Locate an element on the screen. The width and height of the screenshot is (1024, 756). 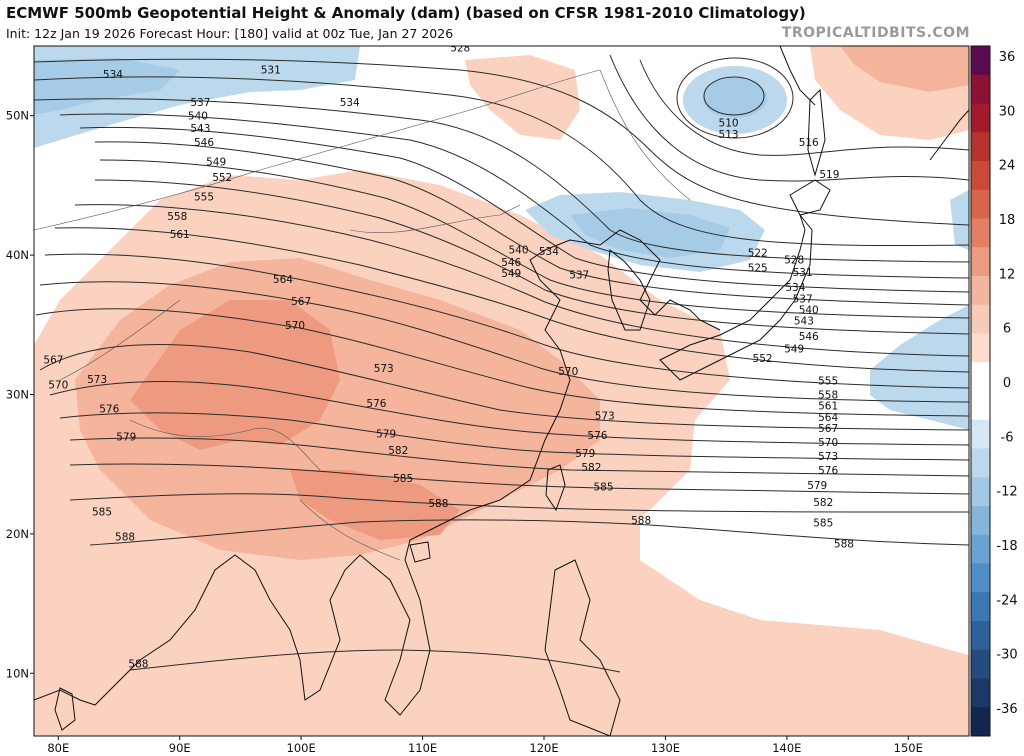
coastline-philippines is located at coordinates (582, 647).